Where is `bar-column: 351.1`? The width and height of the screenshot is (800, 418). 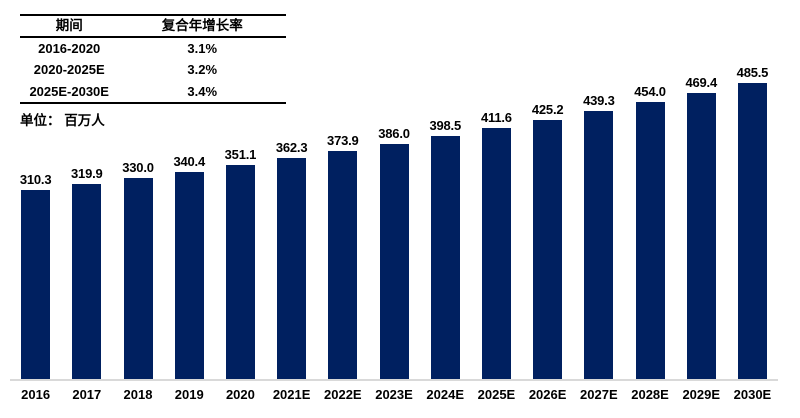 bar-column: 351.1 is located at coordinates (240, 263).